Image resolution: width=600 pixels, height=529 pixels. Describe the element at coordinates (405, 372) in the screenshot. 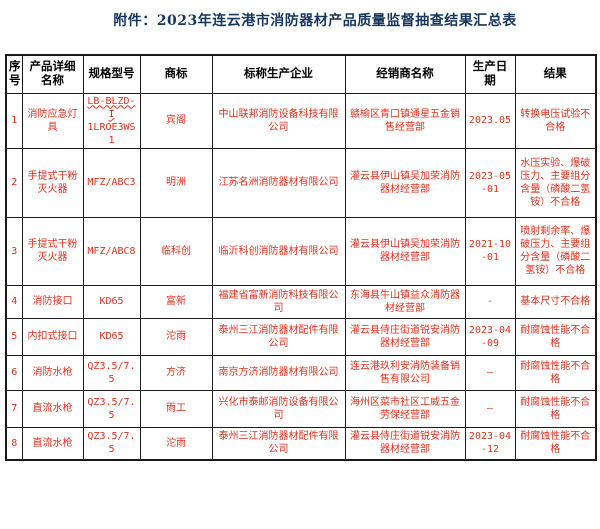

I see `cell-distributor: 连云港玖利安消防装备销售有限公司` at that location.